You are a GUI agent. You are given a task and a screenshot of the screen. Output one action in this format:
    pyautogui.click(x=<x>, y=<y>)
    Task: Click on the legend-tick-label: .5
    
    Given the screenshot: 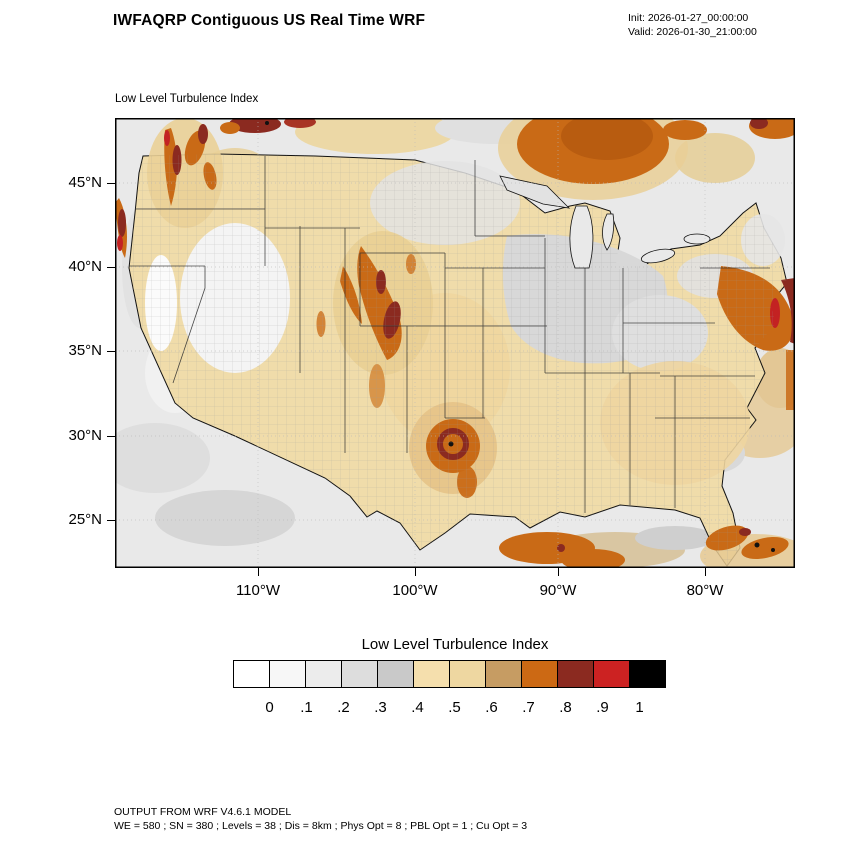 What is the action you would take?
    pyautogui.click(x=454, y=707)
    